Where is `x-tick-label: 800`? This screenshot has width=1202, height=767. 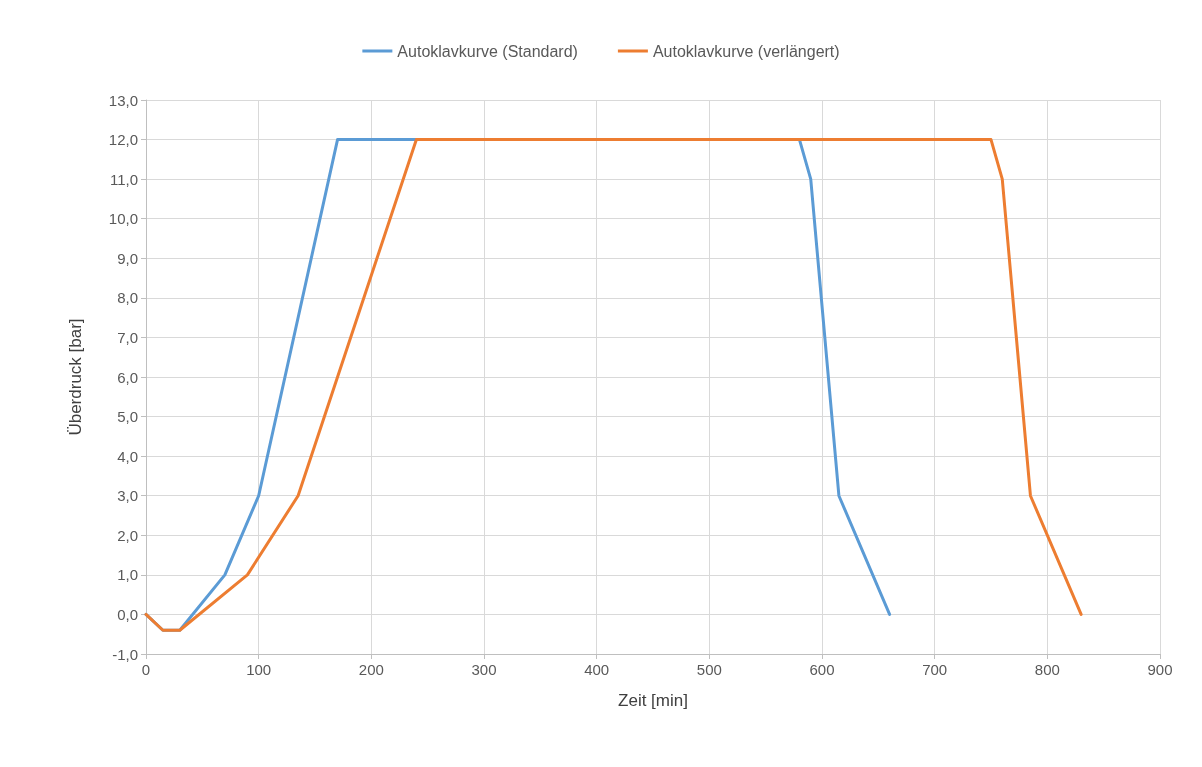
x-tick-label: 800 is located at coordinates (1047, 669).